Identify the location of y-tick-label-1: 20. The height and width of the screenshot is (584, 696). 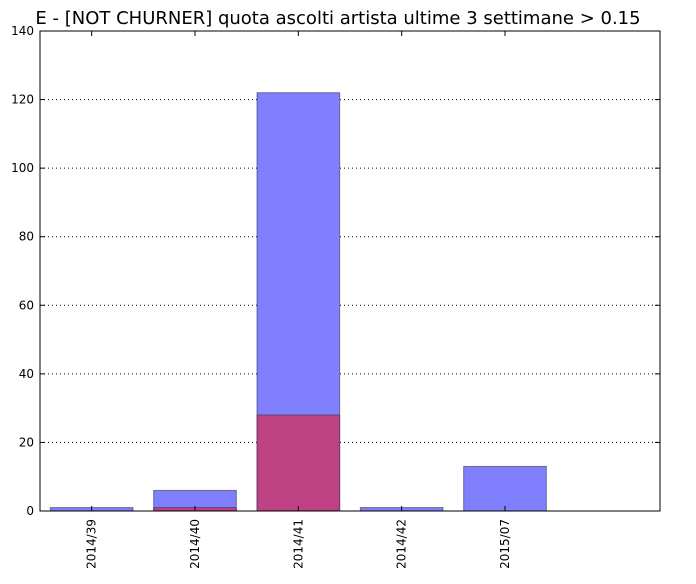
(26, 442).